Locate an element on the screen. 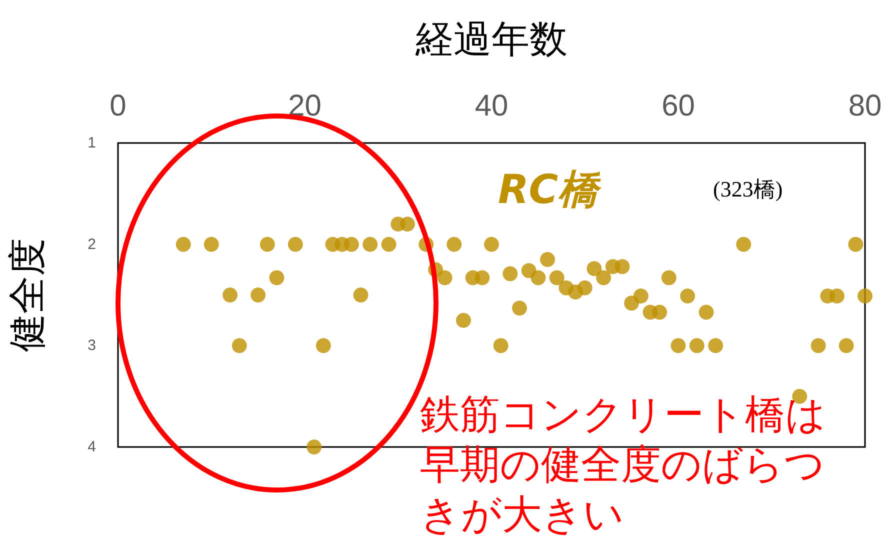 The image size is (887, 549). x-tick-label: 0 is located at coordinates (118, 106).